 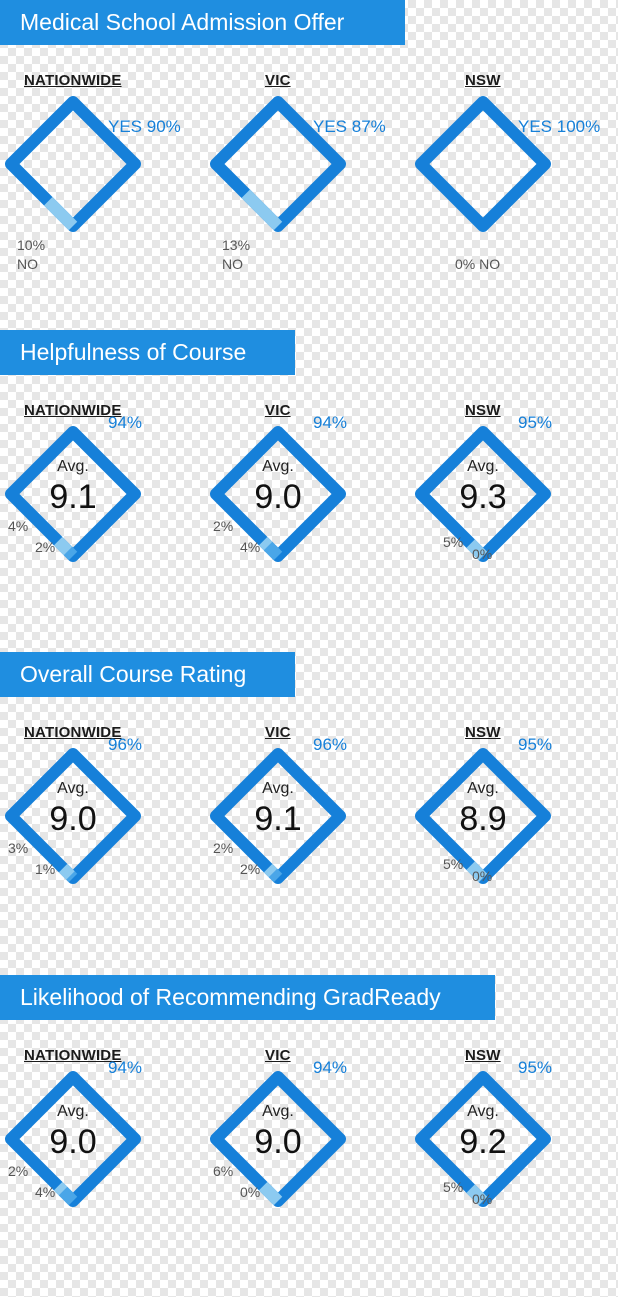 I want to click on region-gauge: NSW Avg. 9.3 95% 5% 0%, so click(x=512, y=527).